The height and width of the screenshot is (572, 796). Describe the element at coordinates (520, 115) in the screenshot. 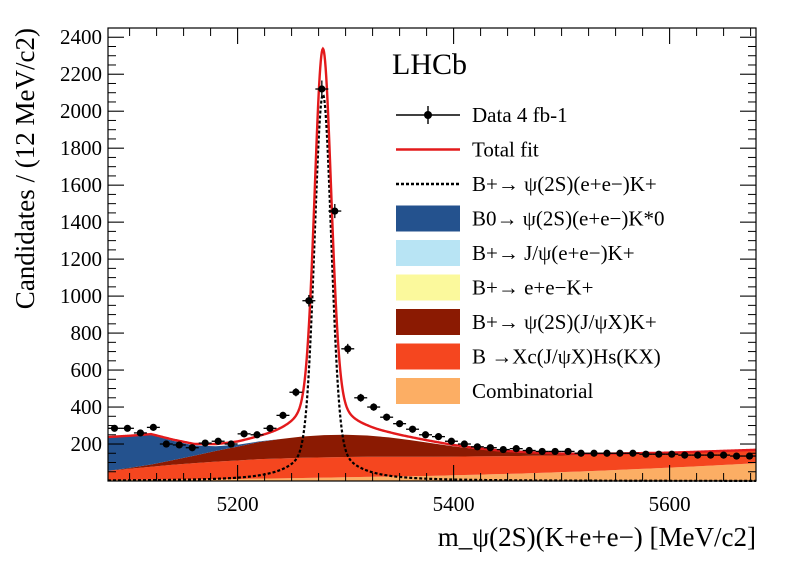

I see `legend-label: Data 4 fb-1` at that location.